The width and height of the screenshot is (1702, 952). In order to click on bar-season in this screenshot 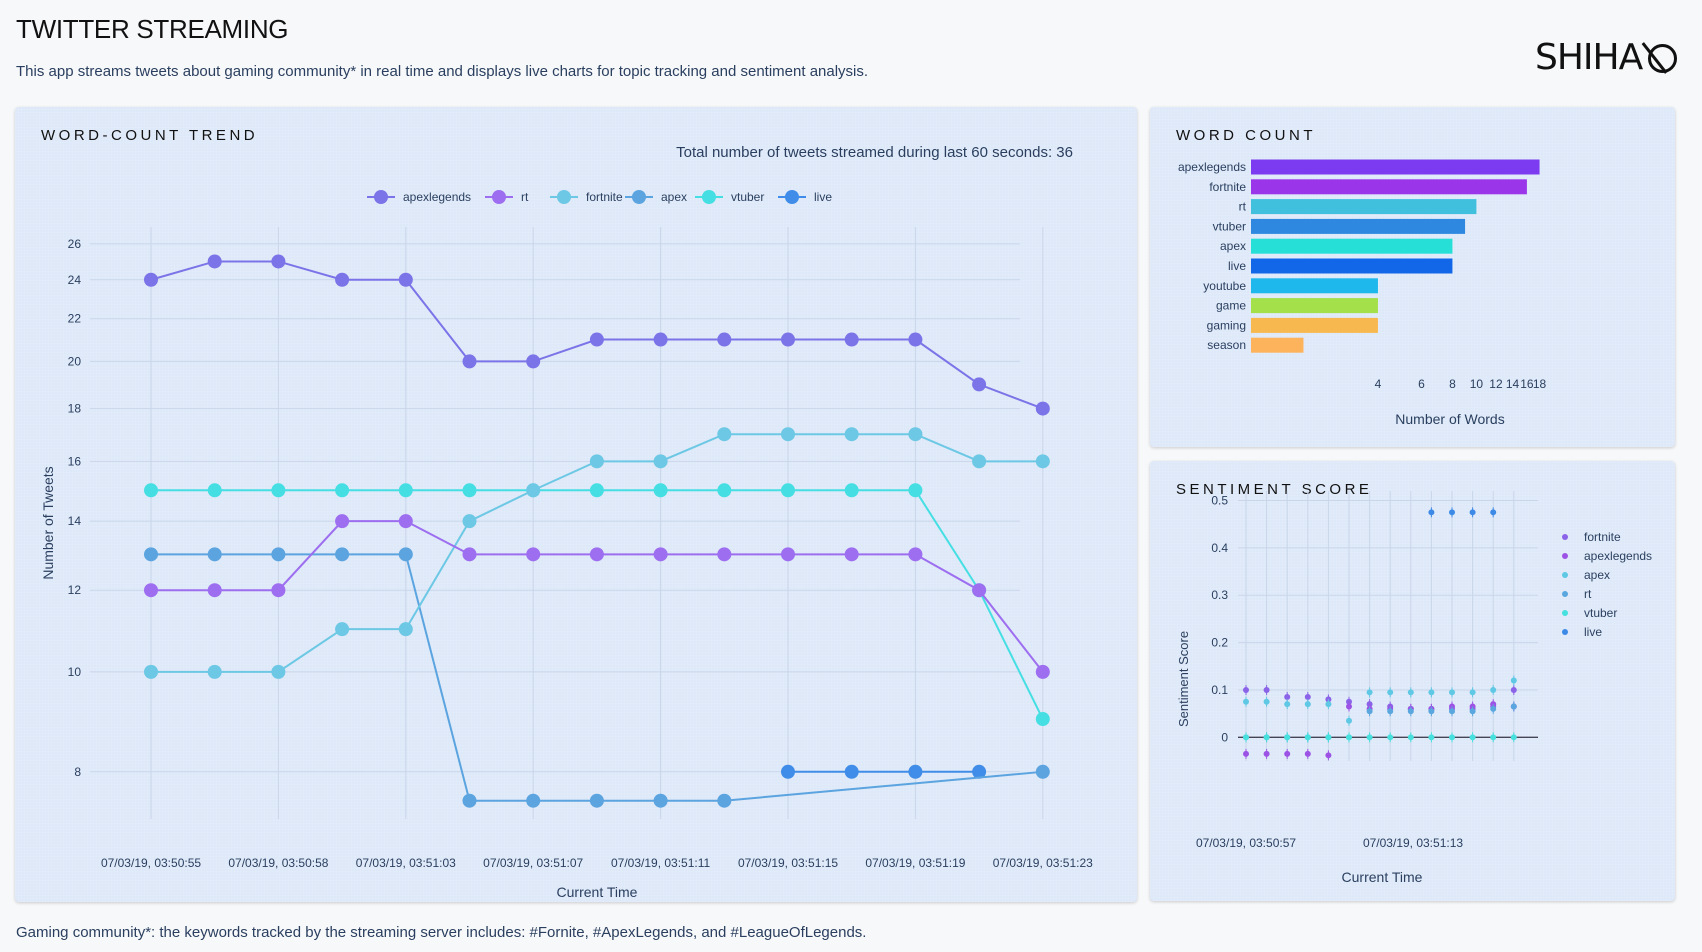, I will do `click(1277, 345)`.